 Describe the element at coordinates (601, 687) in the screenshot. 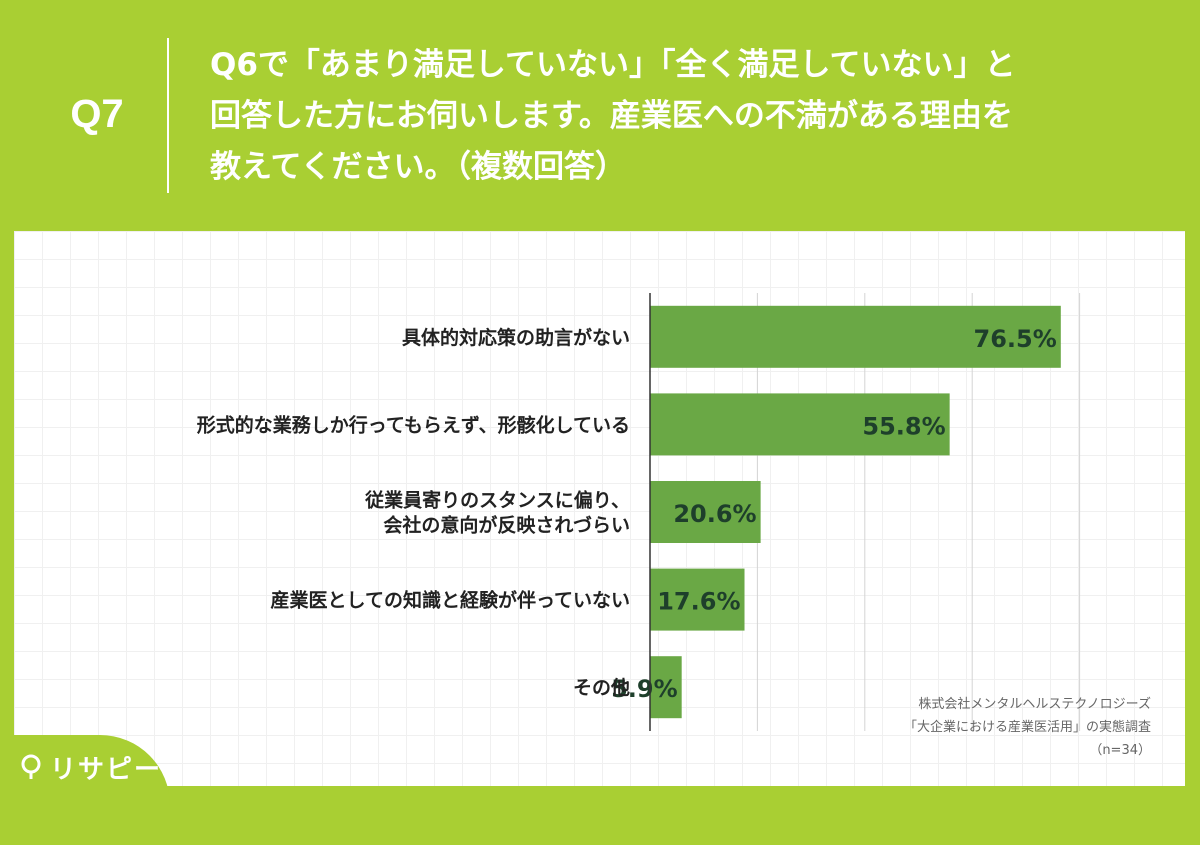

I see `category-label-5: その他` at that location.